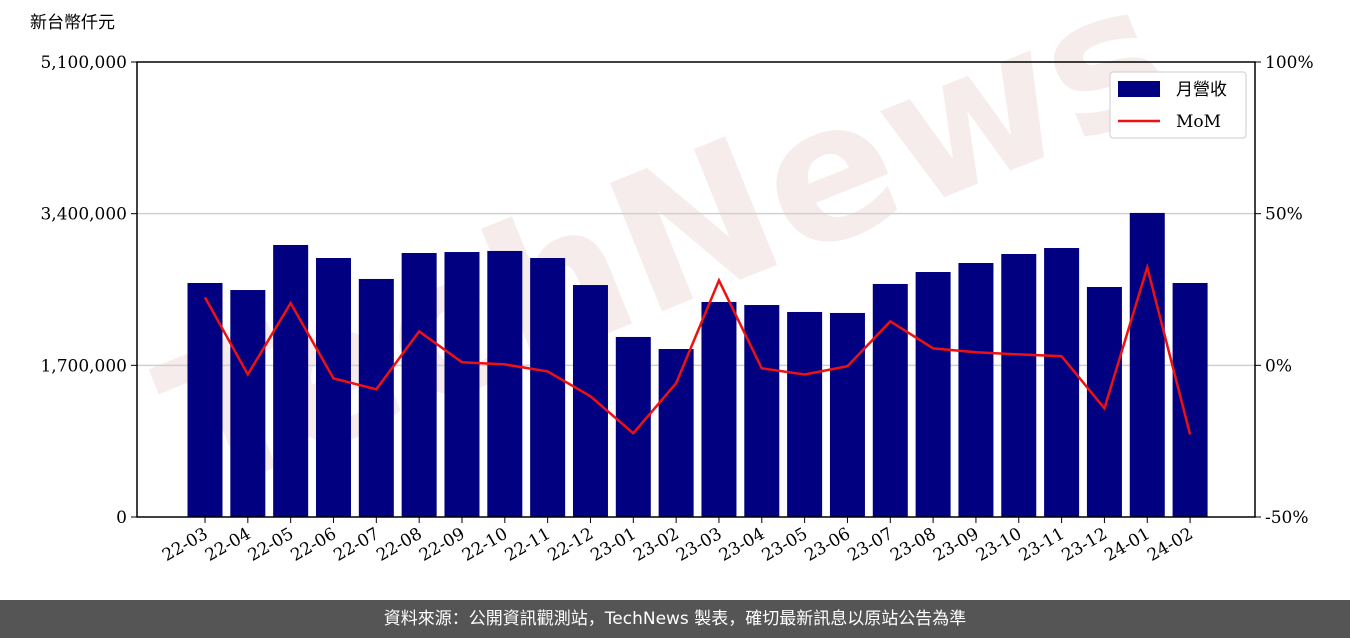 The width and height of the screenshot is (1350, 638). What do you see at coordinates (1170, 545) in the screenshot?
I see `x-tick-label: 24-02` at bounding box center [1170, 545].